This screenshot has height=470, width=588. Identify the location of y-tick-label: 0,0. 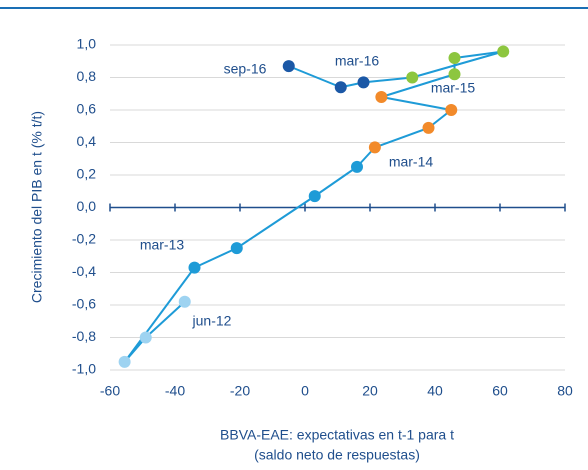
(87, 206).